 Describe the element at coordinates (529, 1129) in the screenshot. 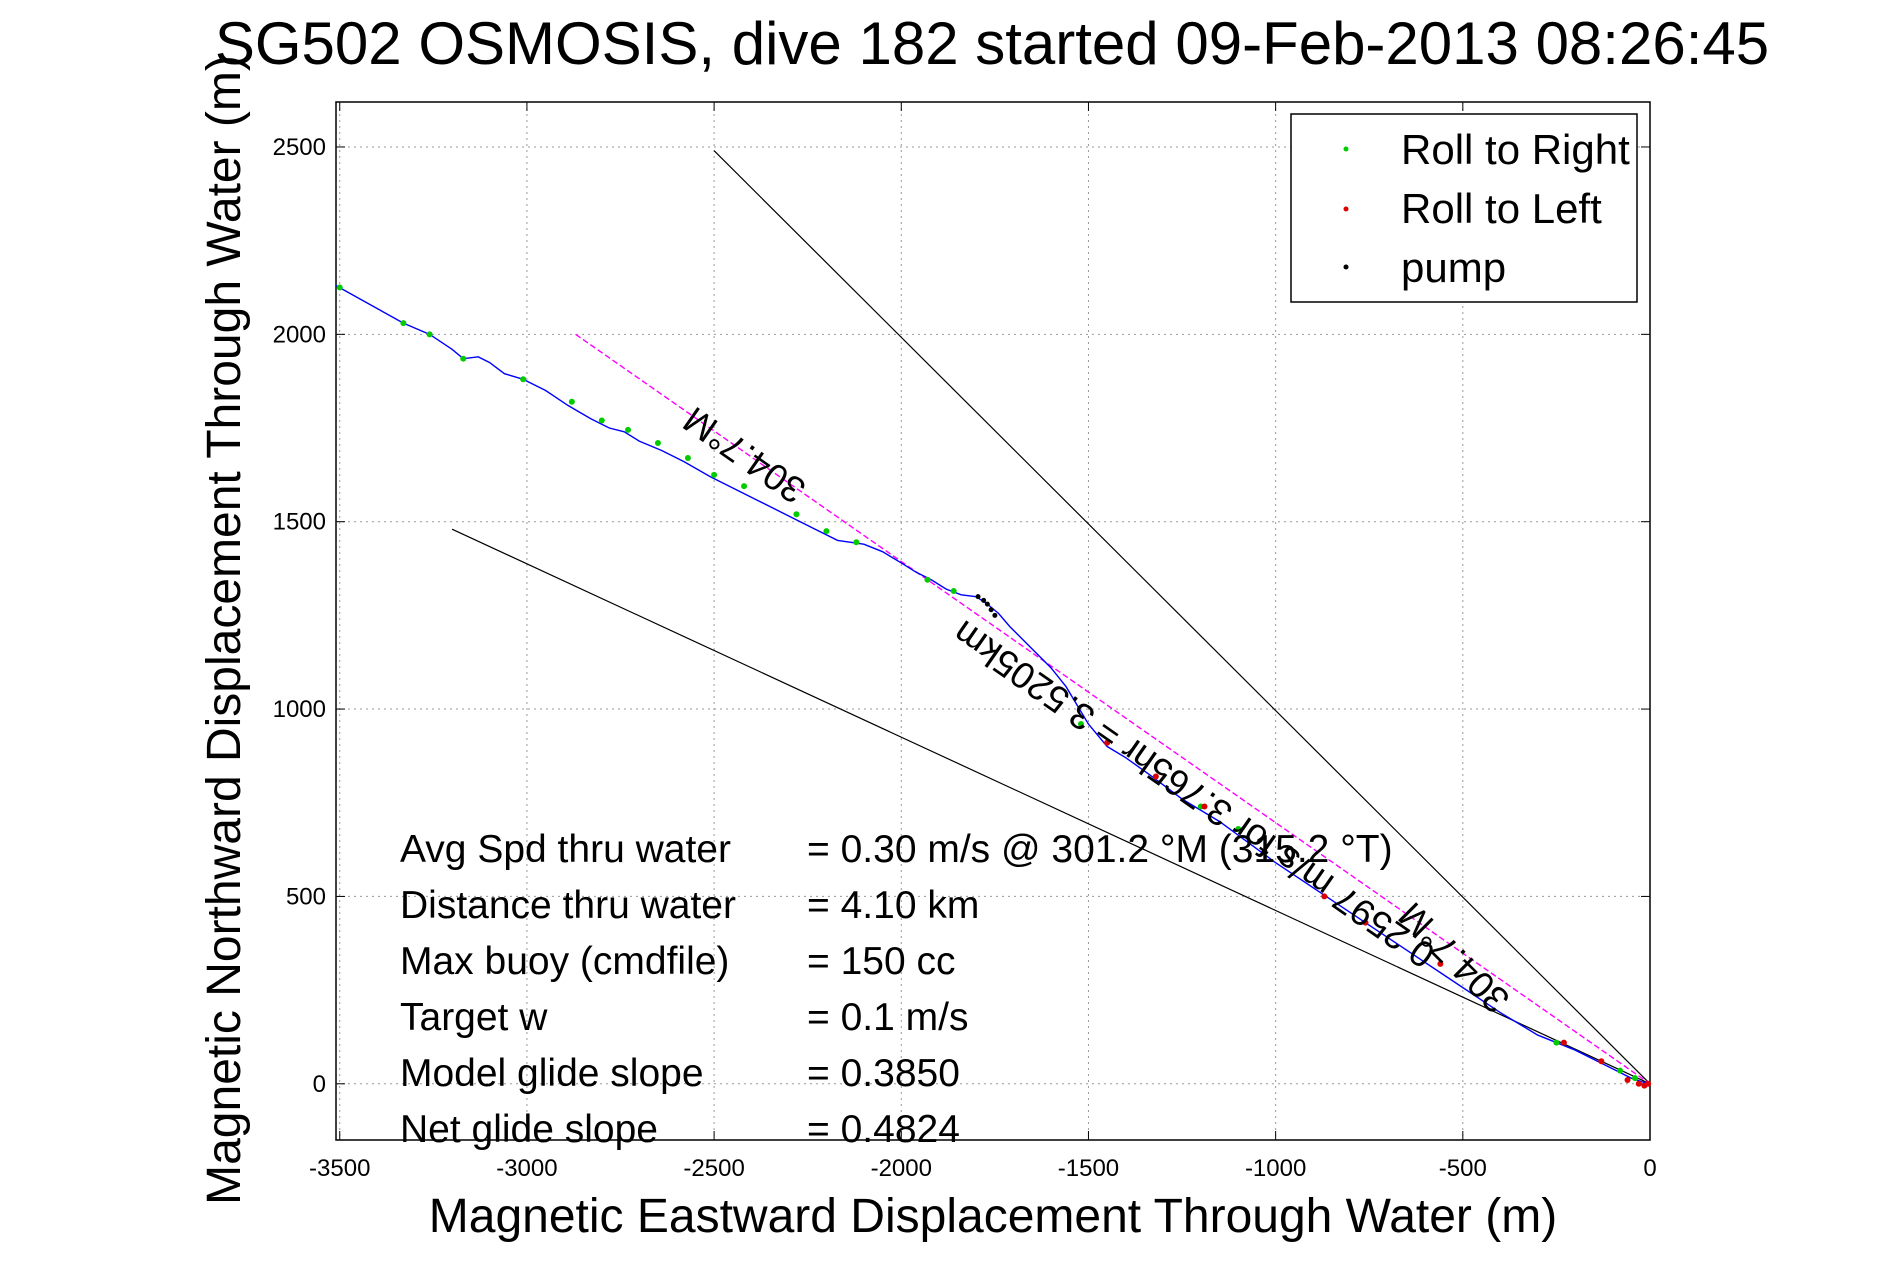

I see `info-row-label: Net glide slope` at that location.